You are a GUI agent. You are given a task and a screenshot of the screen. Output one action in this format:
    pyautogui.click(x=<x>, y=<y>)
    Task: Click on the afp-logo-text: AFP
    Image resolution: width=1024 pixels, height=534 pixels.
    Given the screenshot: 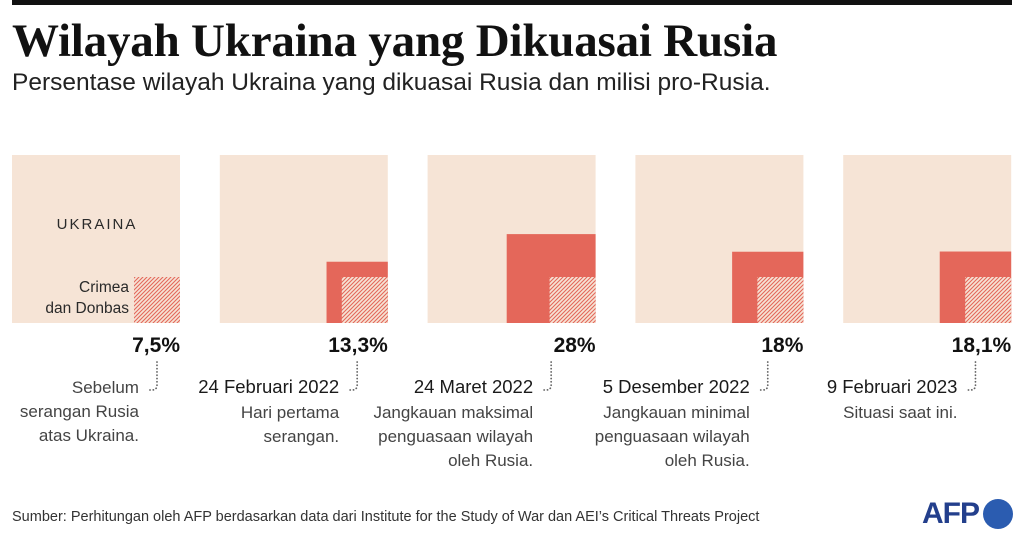 What is the action you would take?
    pyautogui.click(x=951, y=513)
    